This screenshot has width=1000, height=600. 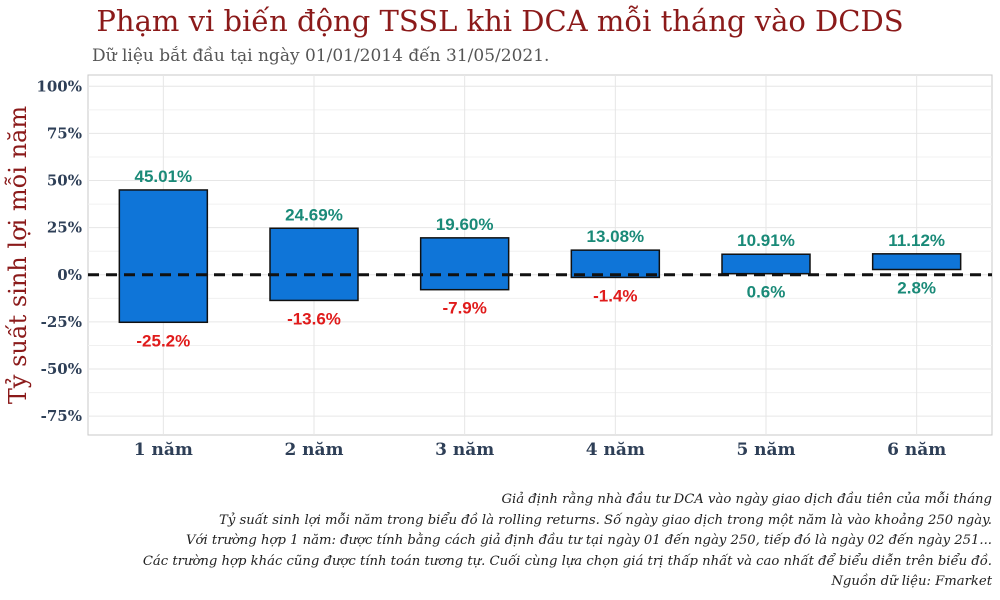 I want to click on x-tick-label: 5 năm, so click(x=765, y=450).